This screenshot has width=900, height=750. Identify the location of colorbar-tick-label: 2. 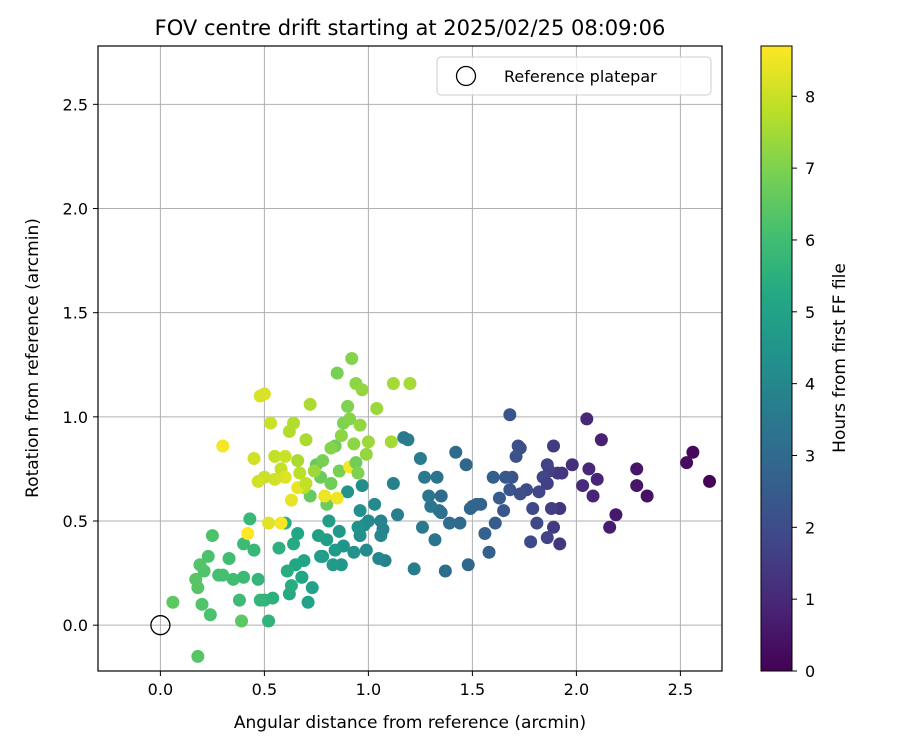
(810, 527).